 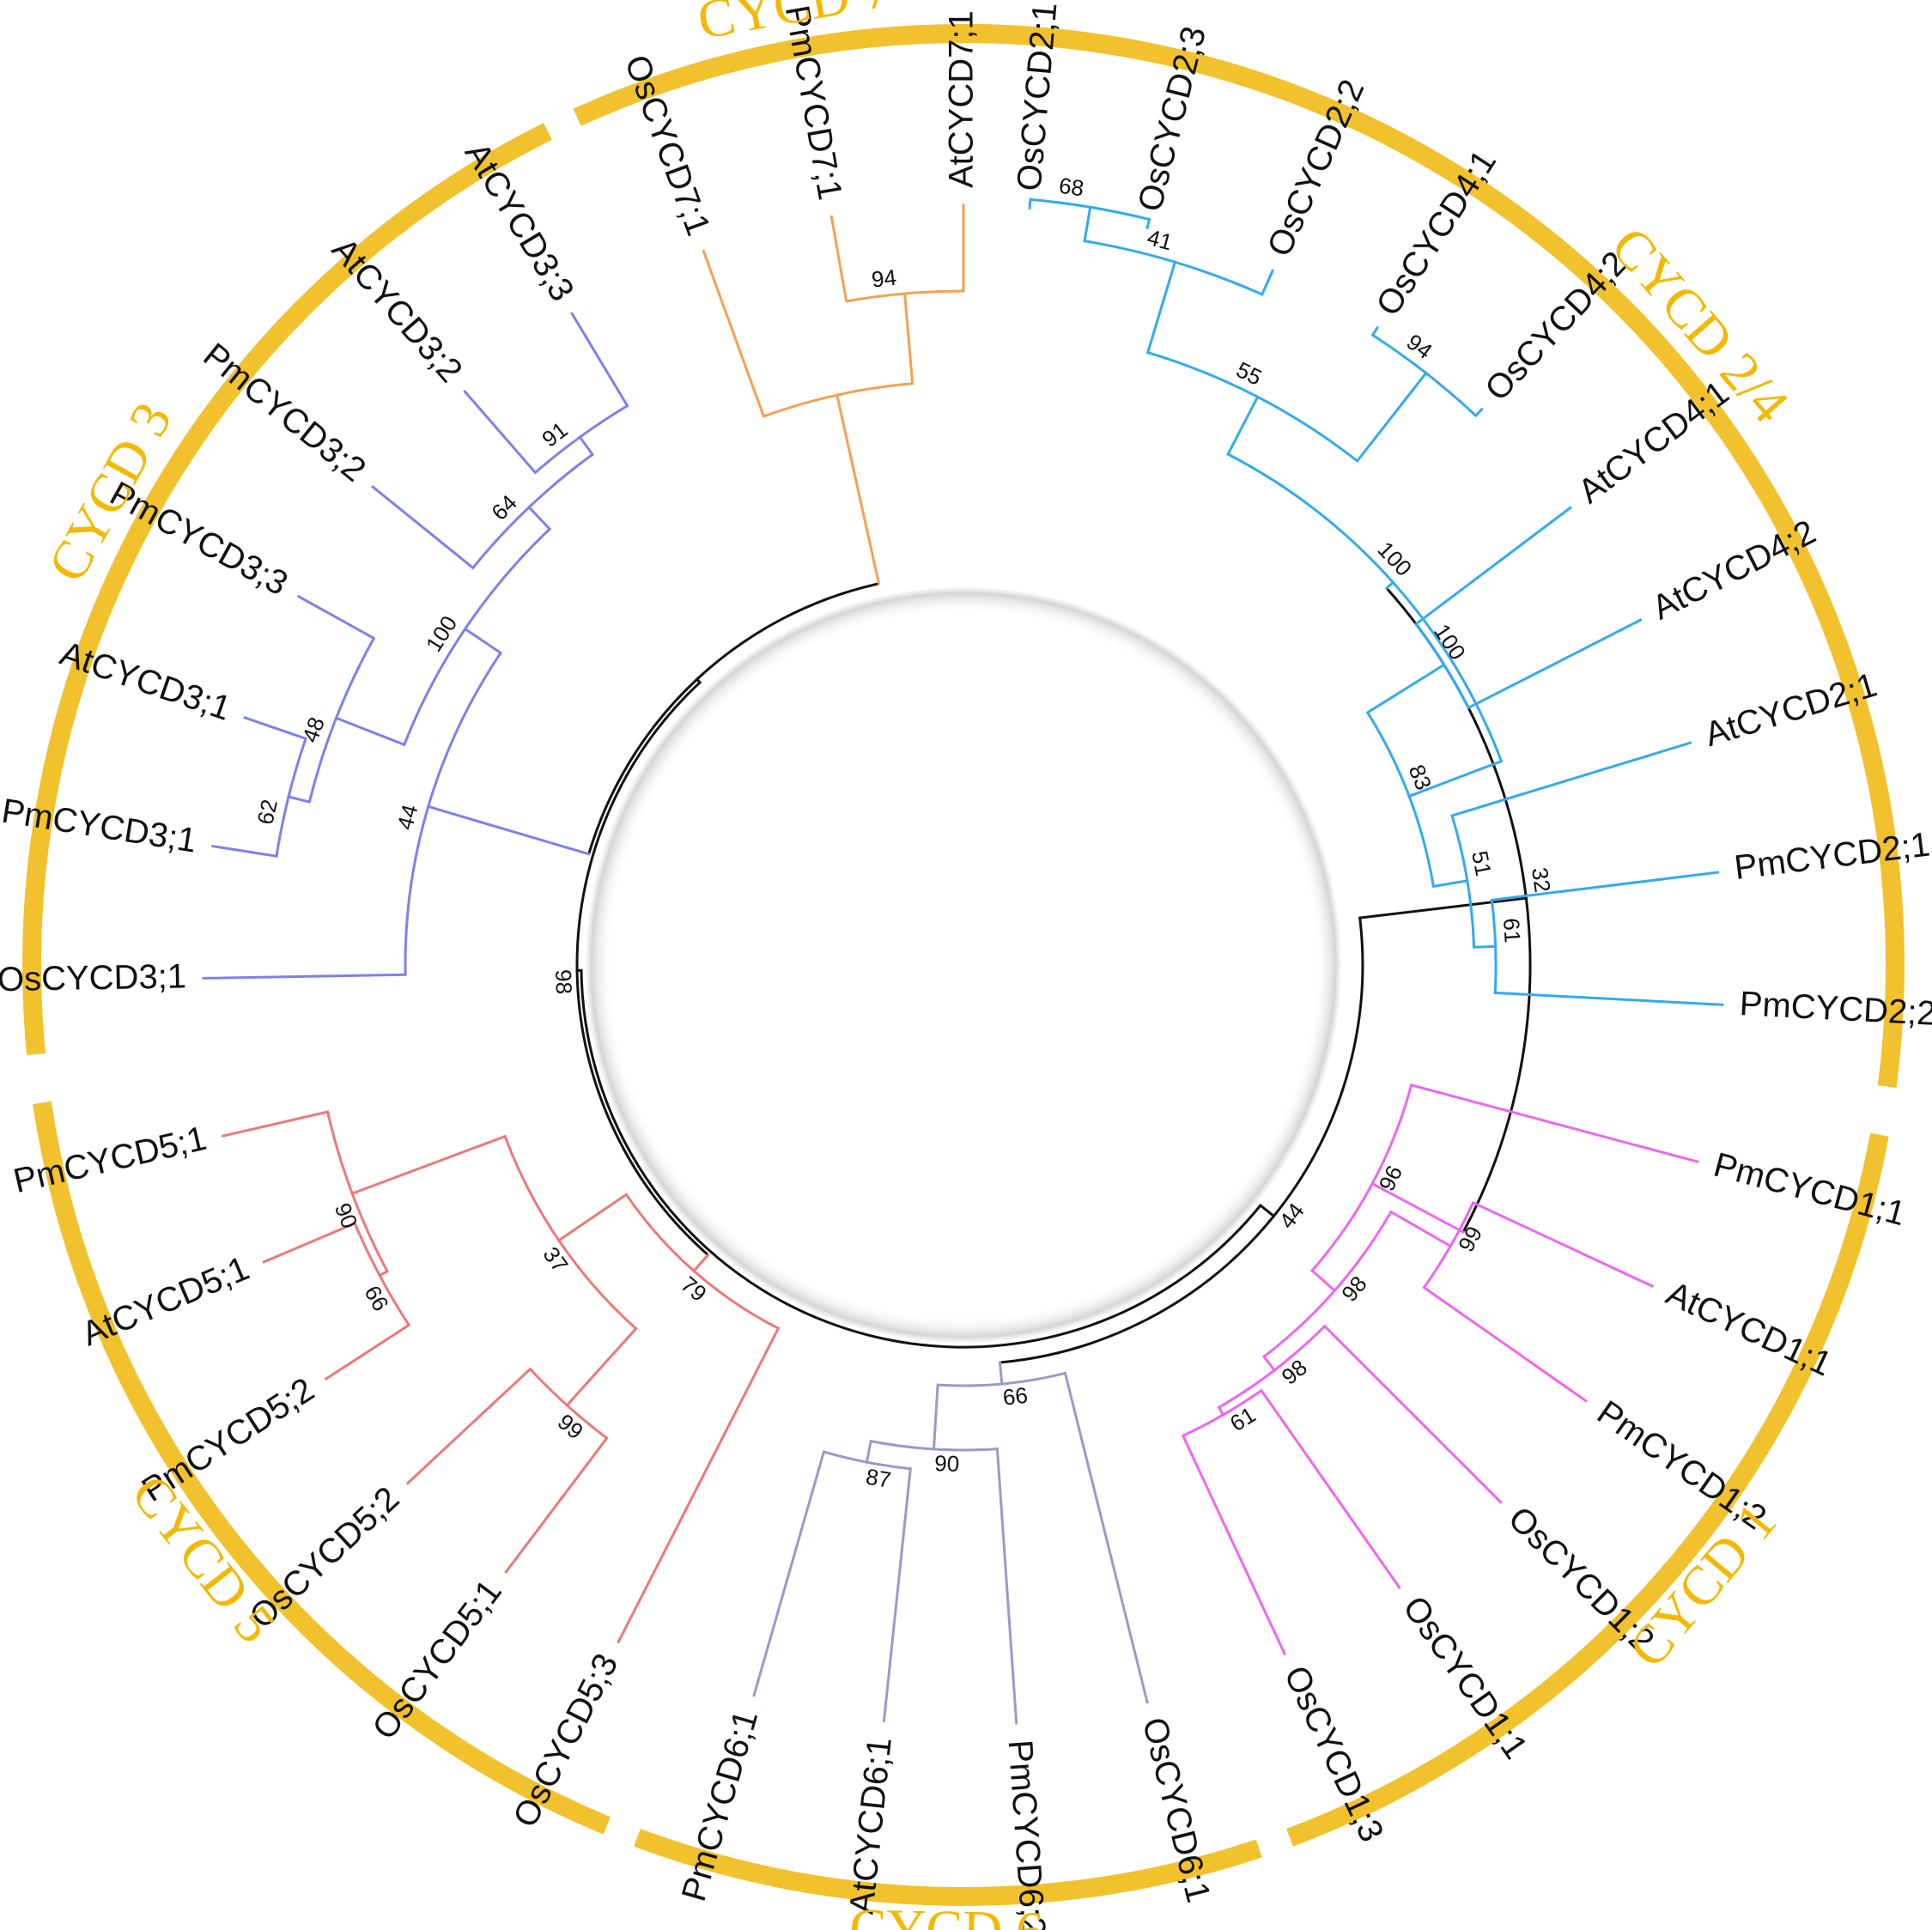 What do you see at coordinates (884, 279) in the screenshot?
I see `bootstrap-label: 94` at bounding box center [884, 279].